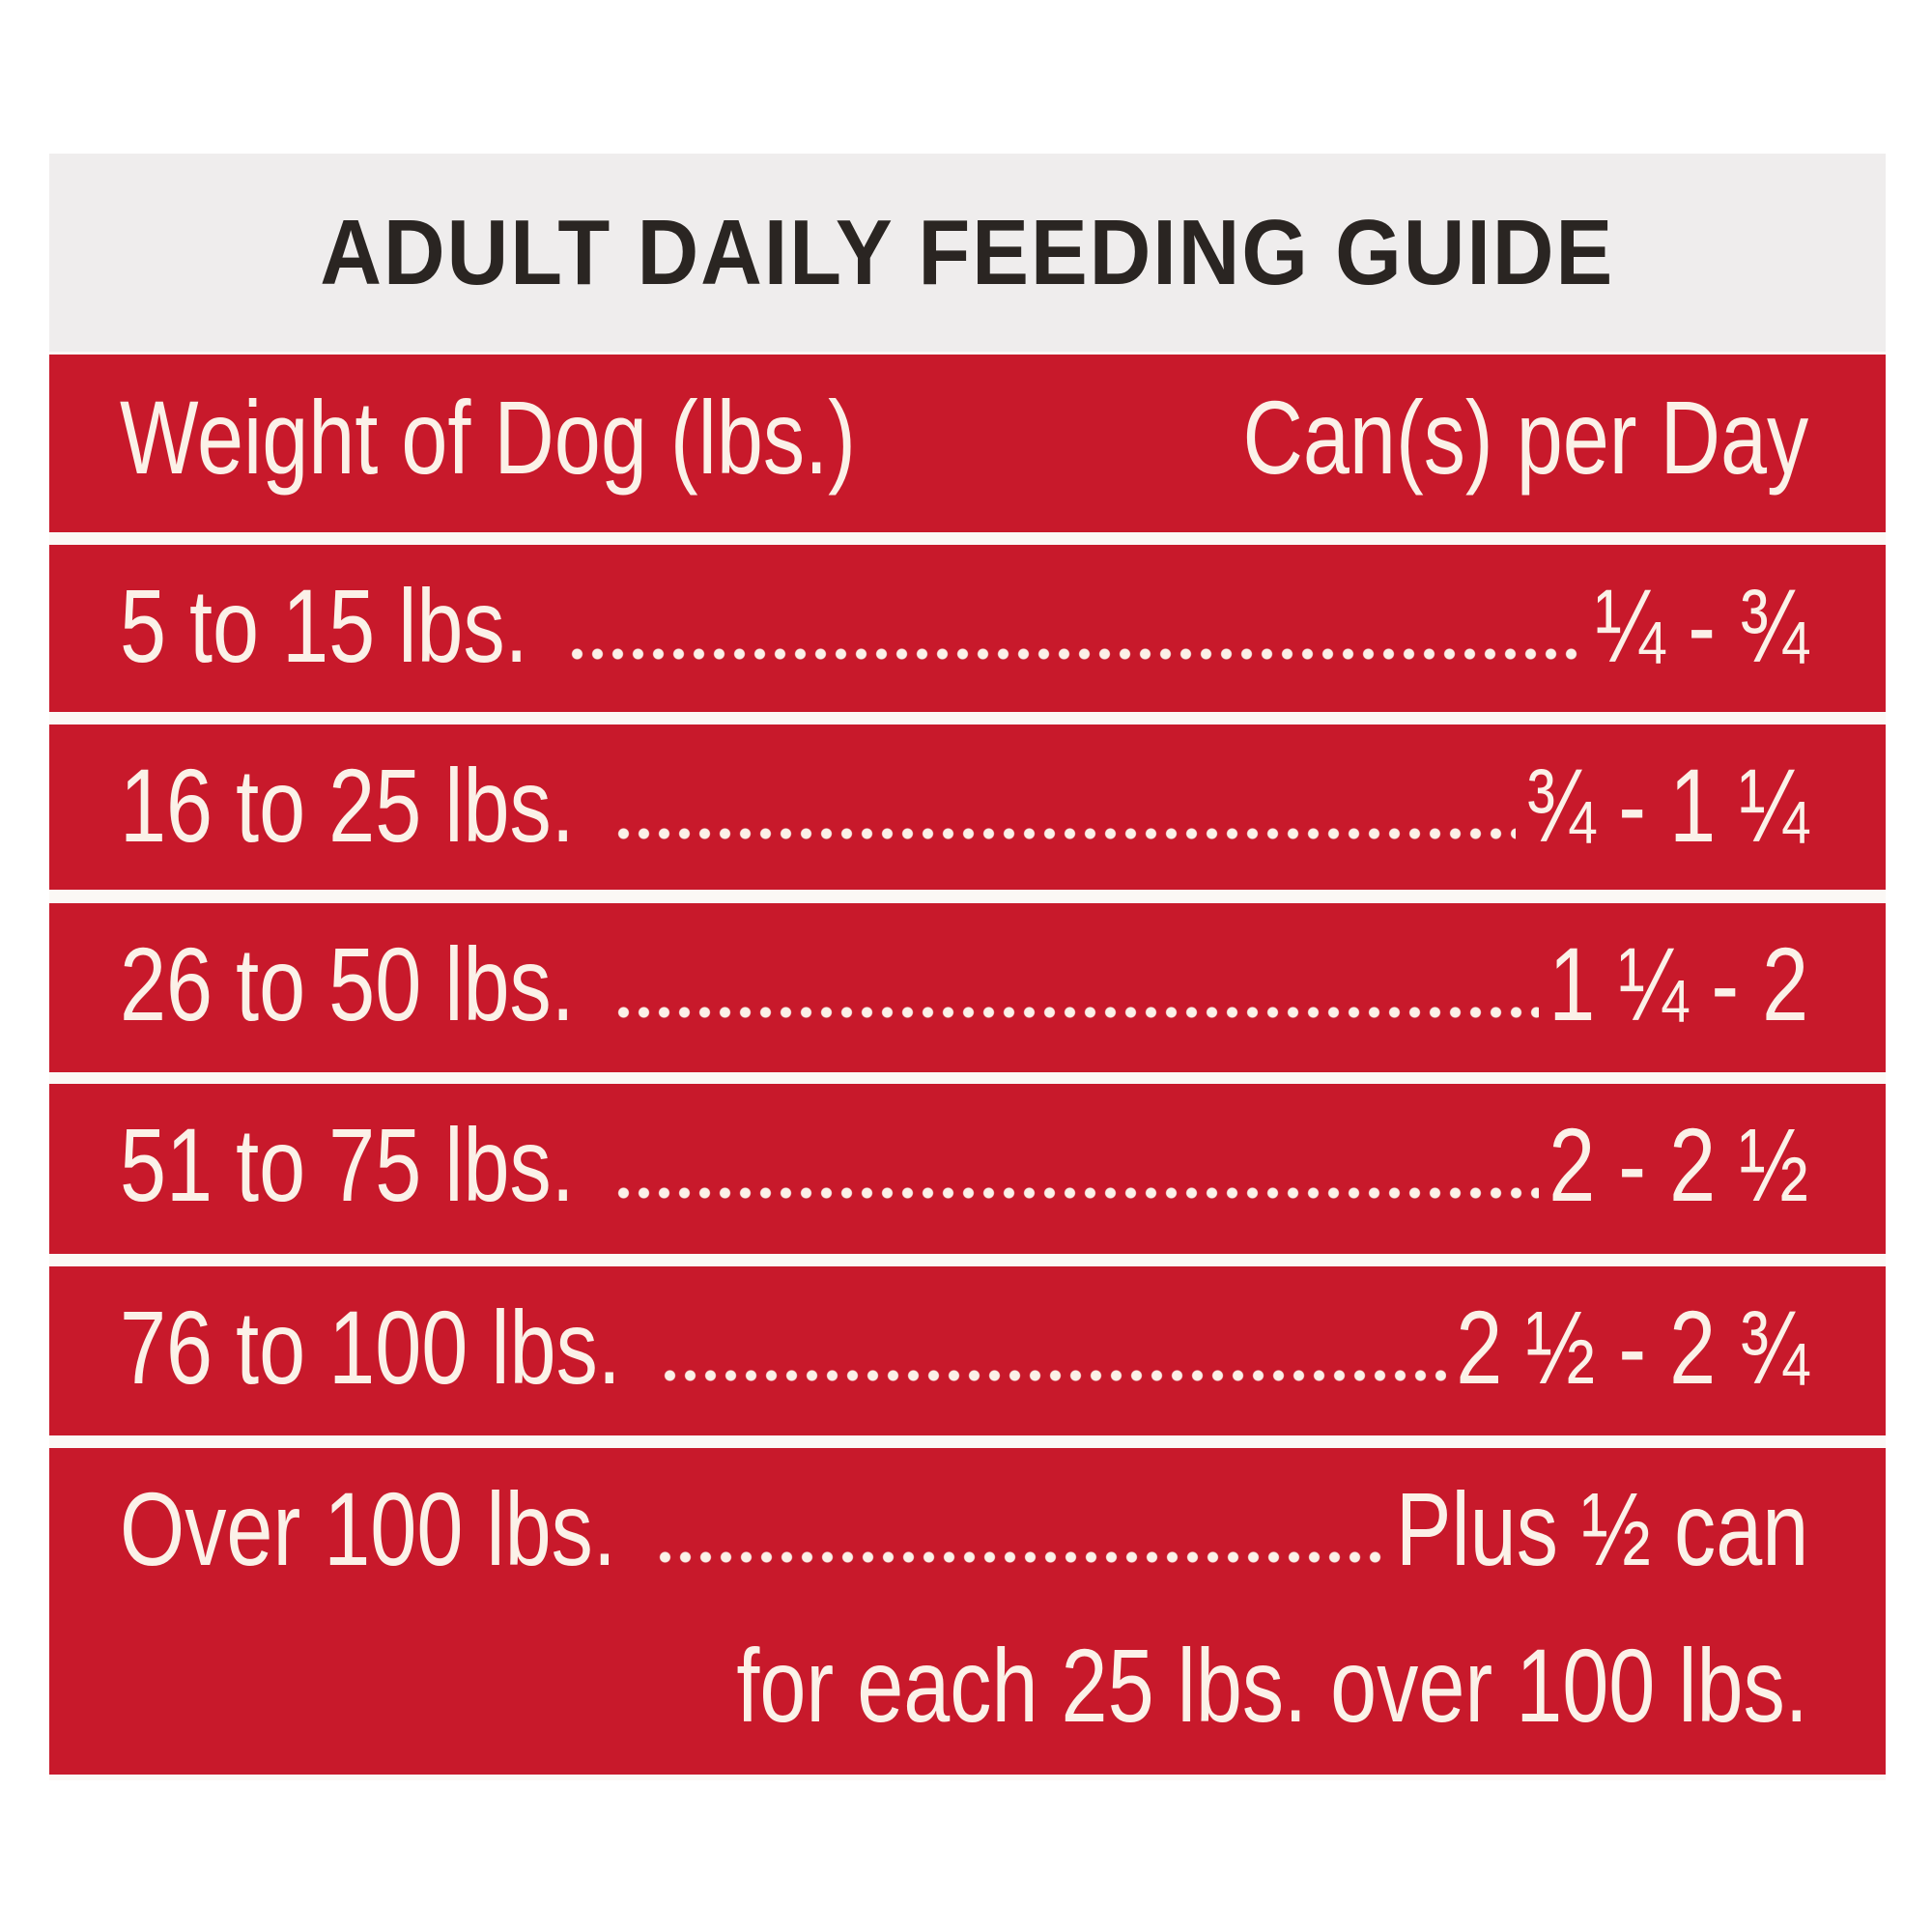  Describe the element at coordinates (964, 620) in the screenshot. I see `row-line: 5 to 15 lbs. ¼ - ¾` at that location.